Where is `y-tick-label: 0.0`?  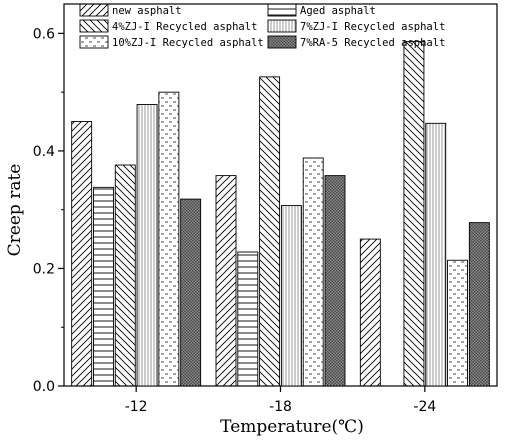
y-tick-label: 0.0 is located at coordinates (44, 387).